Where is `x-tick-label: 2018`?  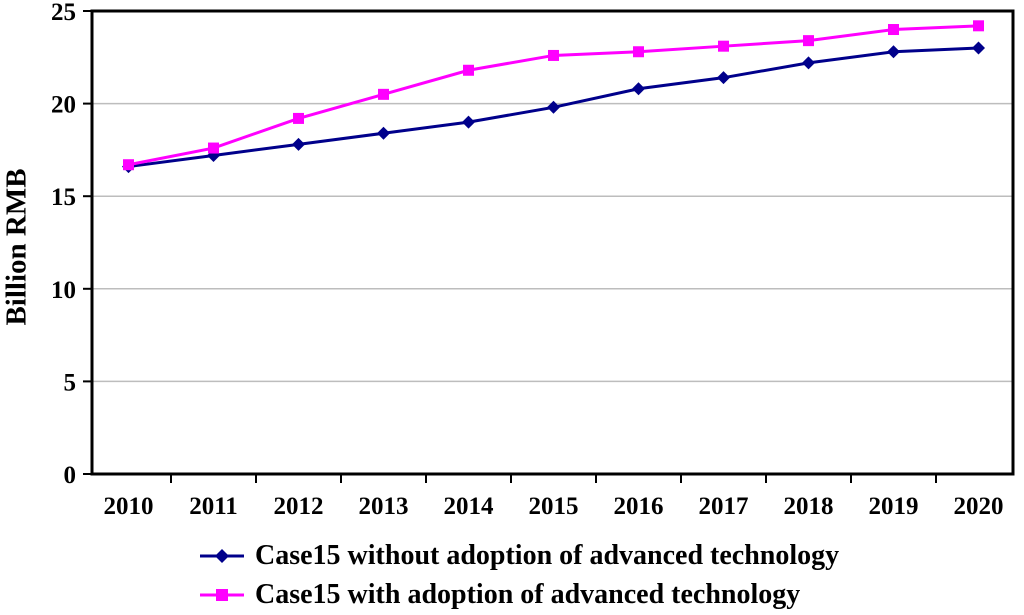 x-tick-label: 2018 is located at coordinates (809, 506).